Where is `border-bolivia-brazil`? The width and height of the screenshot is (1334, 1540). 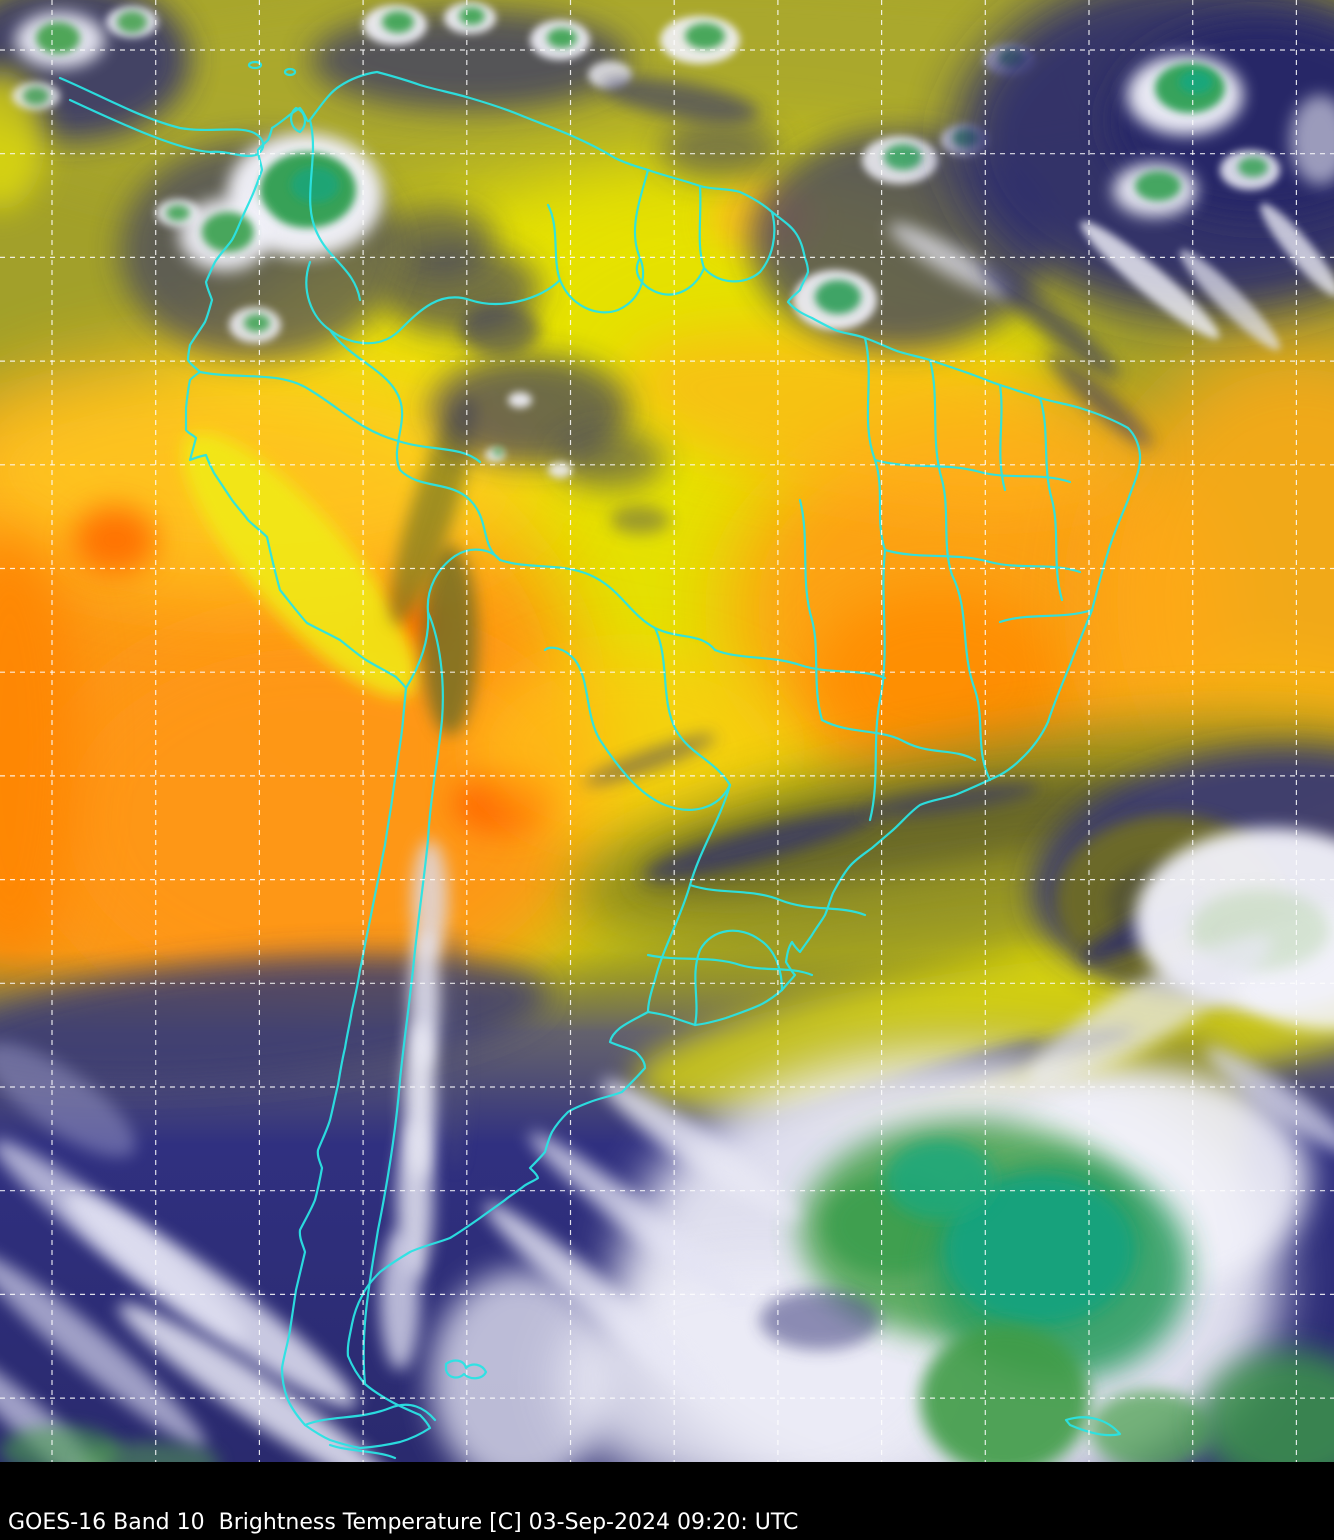 border-bolivia-brazil is located at coordinates (607, 605).